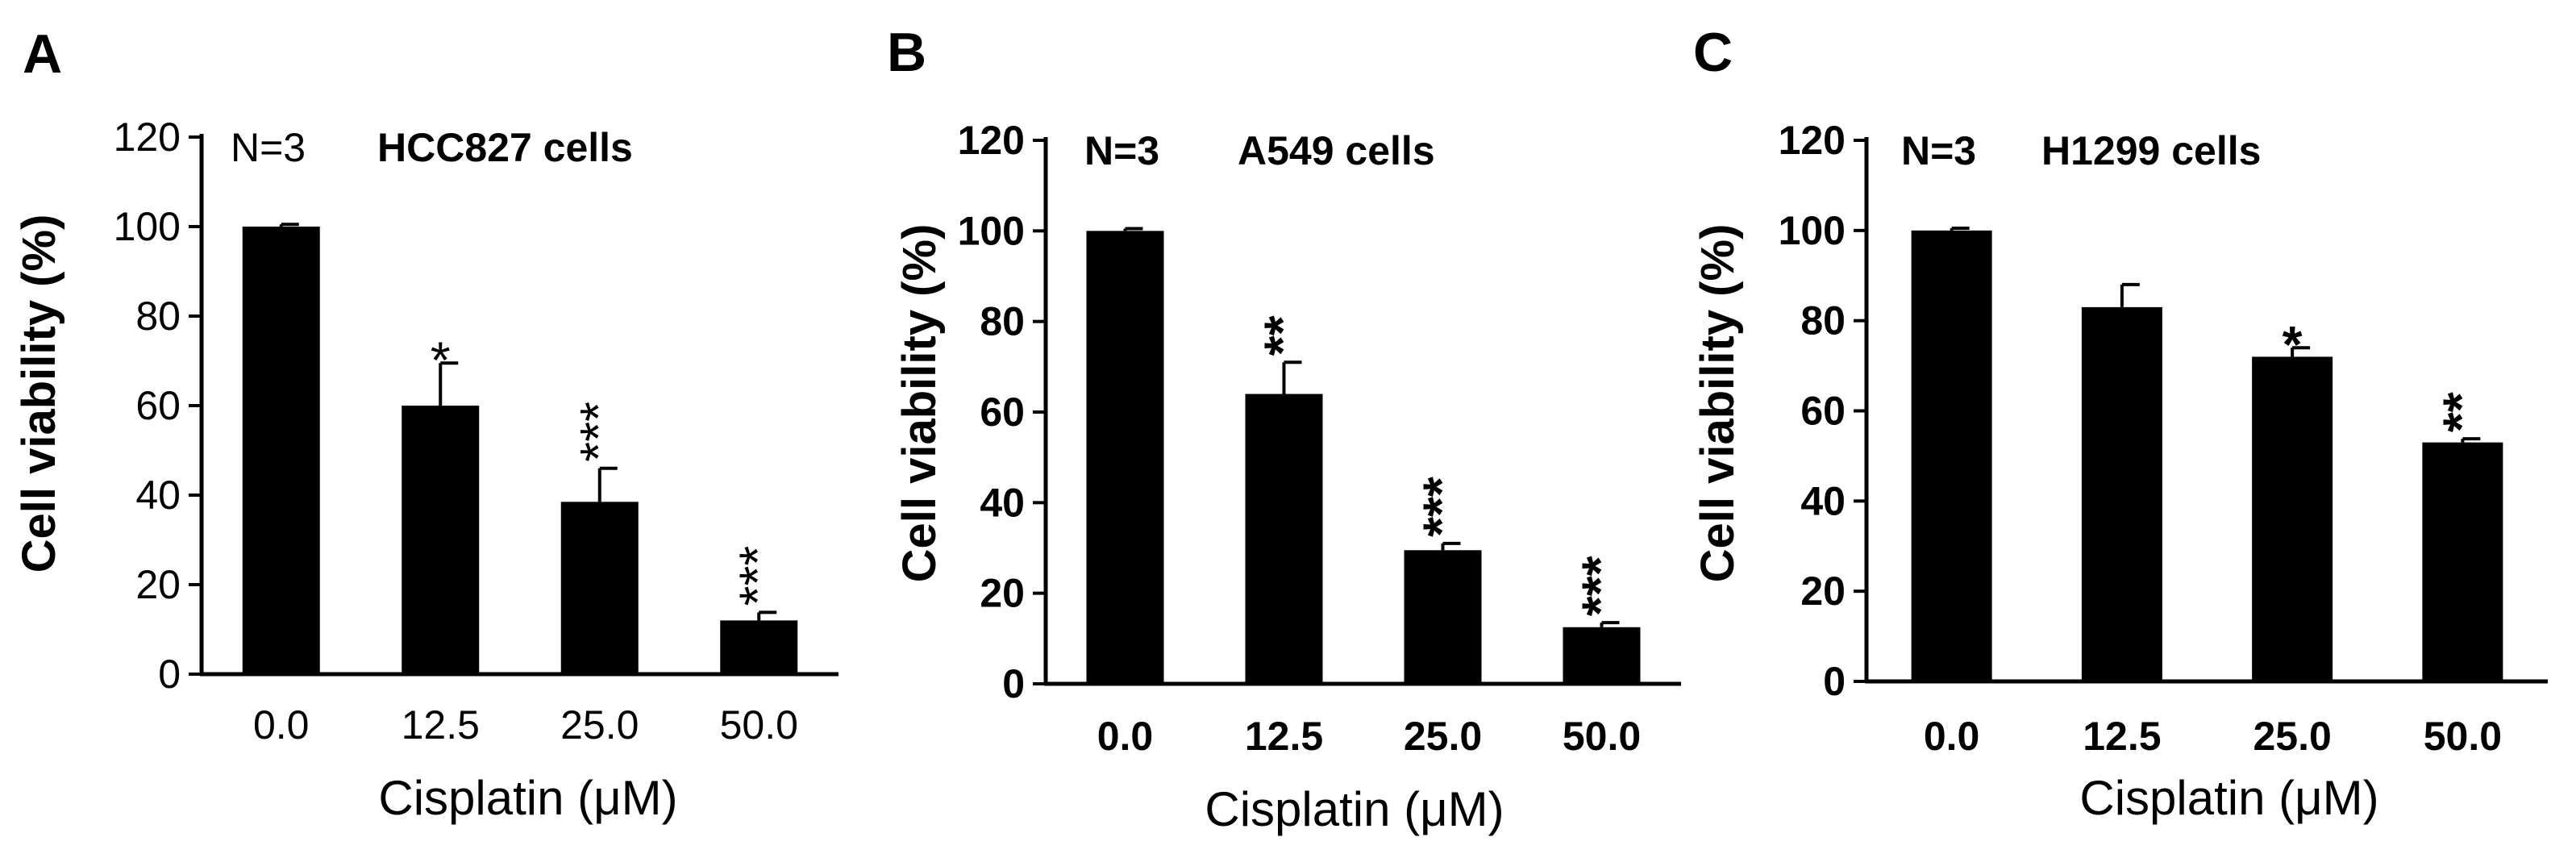  What do you see at coordinates (42, 54) in the screenshot?
I see `panel-letter: A` at bounding box center [42, 54].